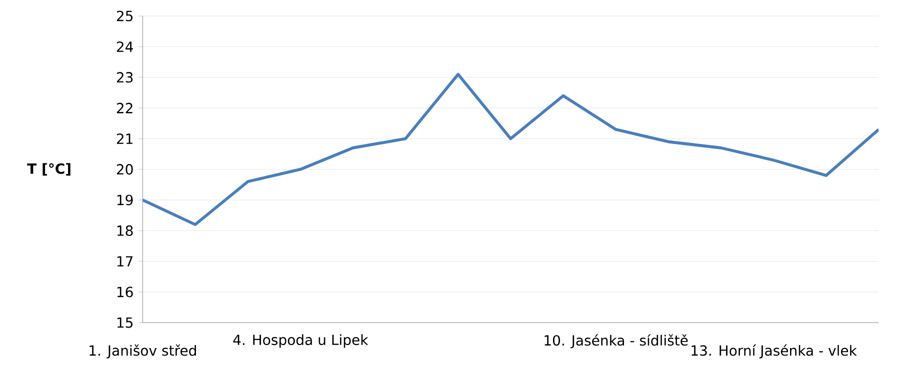 This screenshot has width=900, height=372. I want to click on y-tick-label: 17, so click(125, 261).